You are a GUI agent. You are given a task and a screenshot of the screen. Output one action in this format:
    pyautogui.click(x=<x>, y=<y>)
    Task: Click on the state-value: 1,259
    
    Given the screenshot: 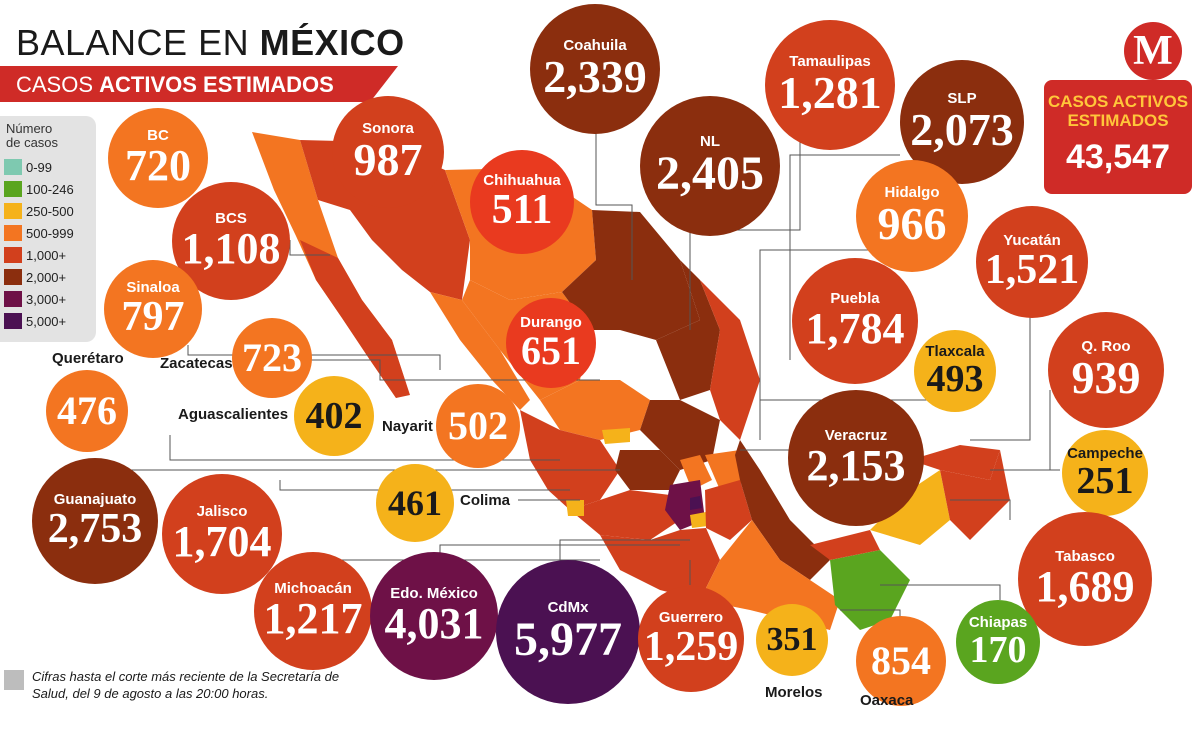 What is the action you would take?
    pyautogui.click(x=691, y=647)
    